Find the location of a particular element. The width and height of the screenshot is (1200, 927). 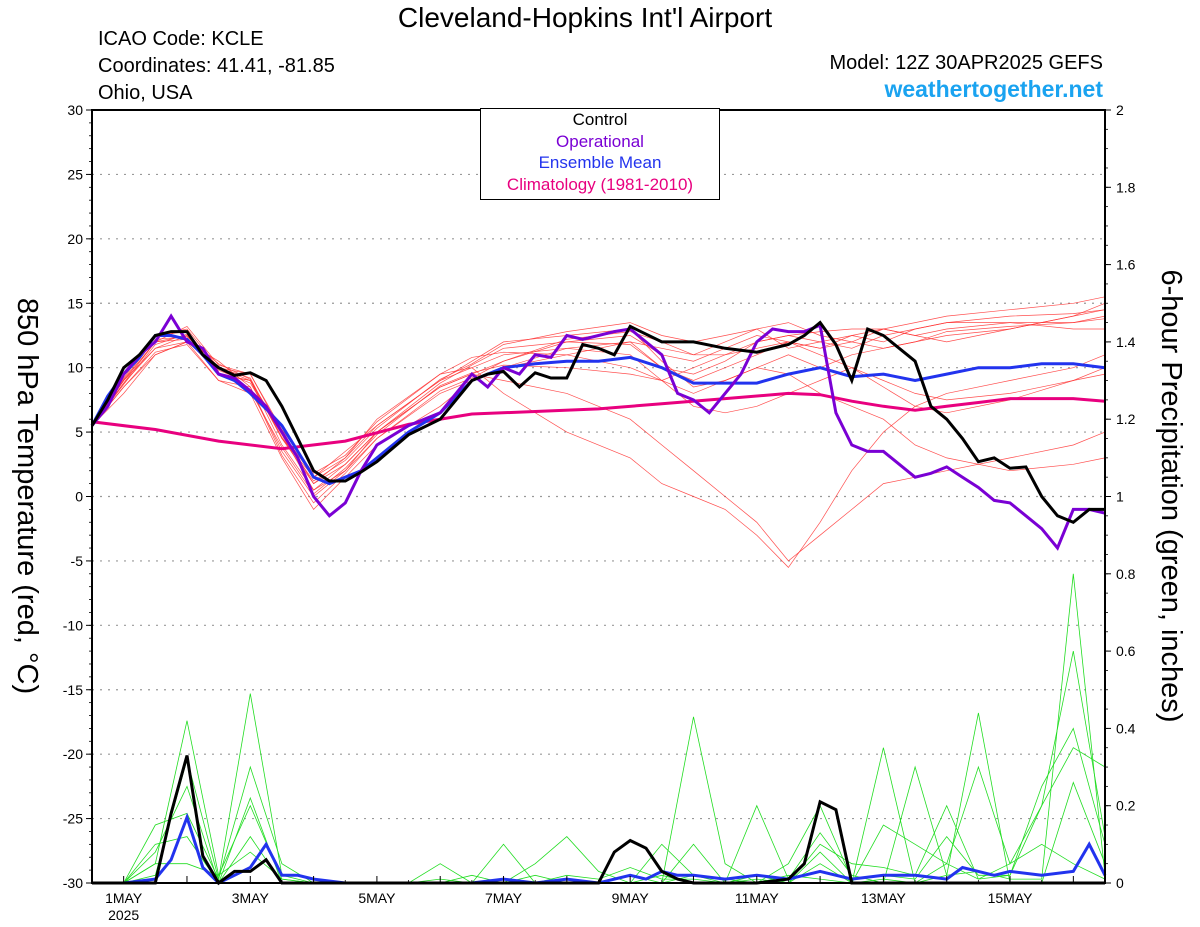

y-tick-label: -5 is located at coordinates (77, 561).